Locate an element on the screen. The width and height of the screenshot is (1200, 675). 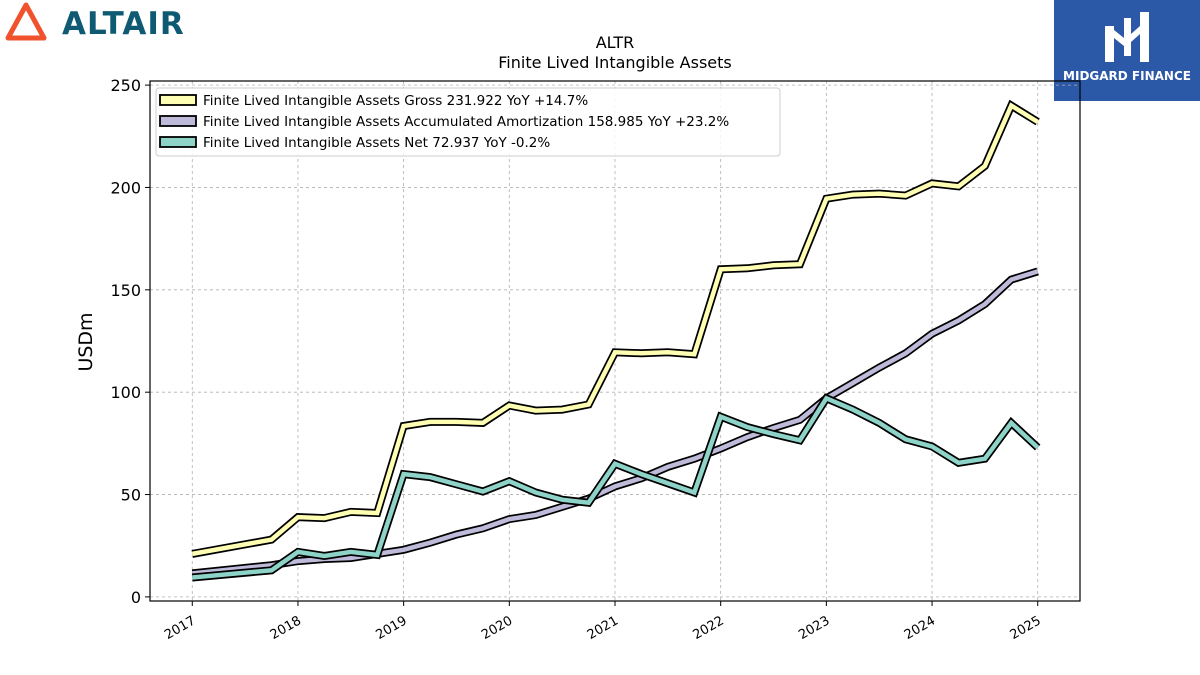
midgard-monogram-icon is located at coordinates (1127, 37).